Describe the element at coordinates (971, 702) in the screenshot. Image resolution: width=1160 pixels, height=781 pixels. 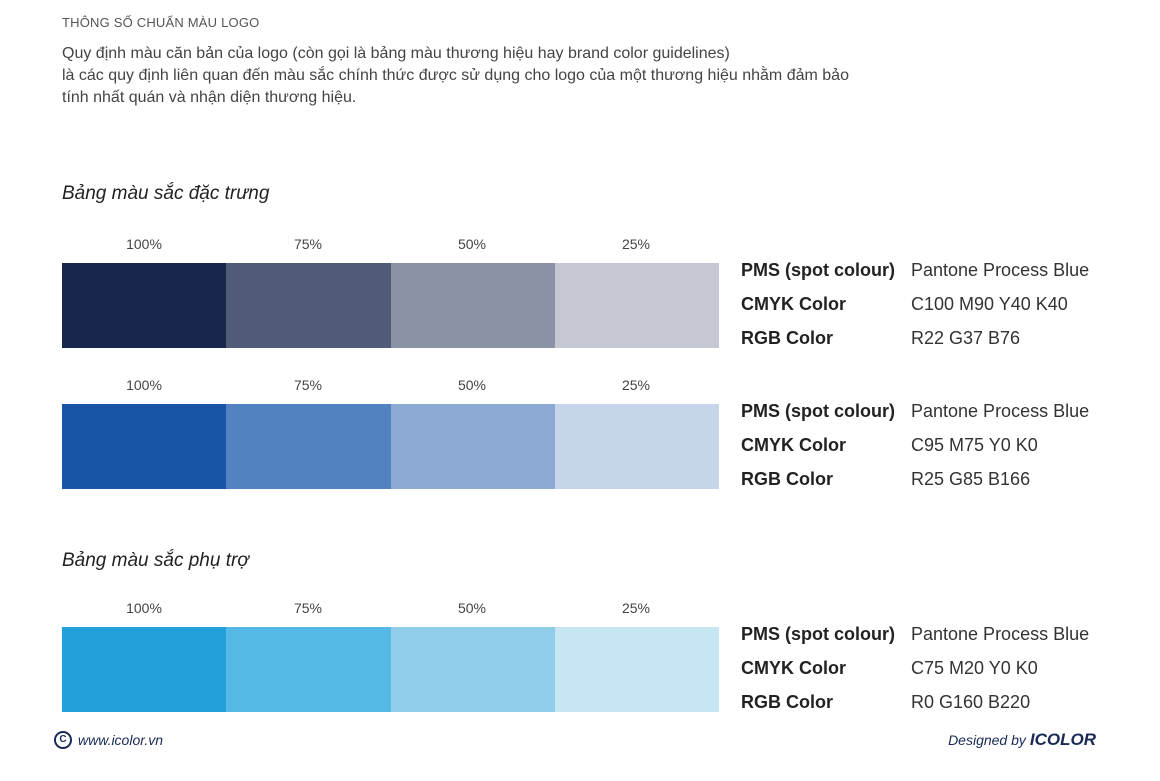
I see `spec-value: R0 G160 B220` at that location.